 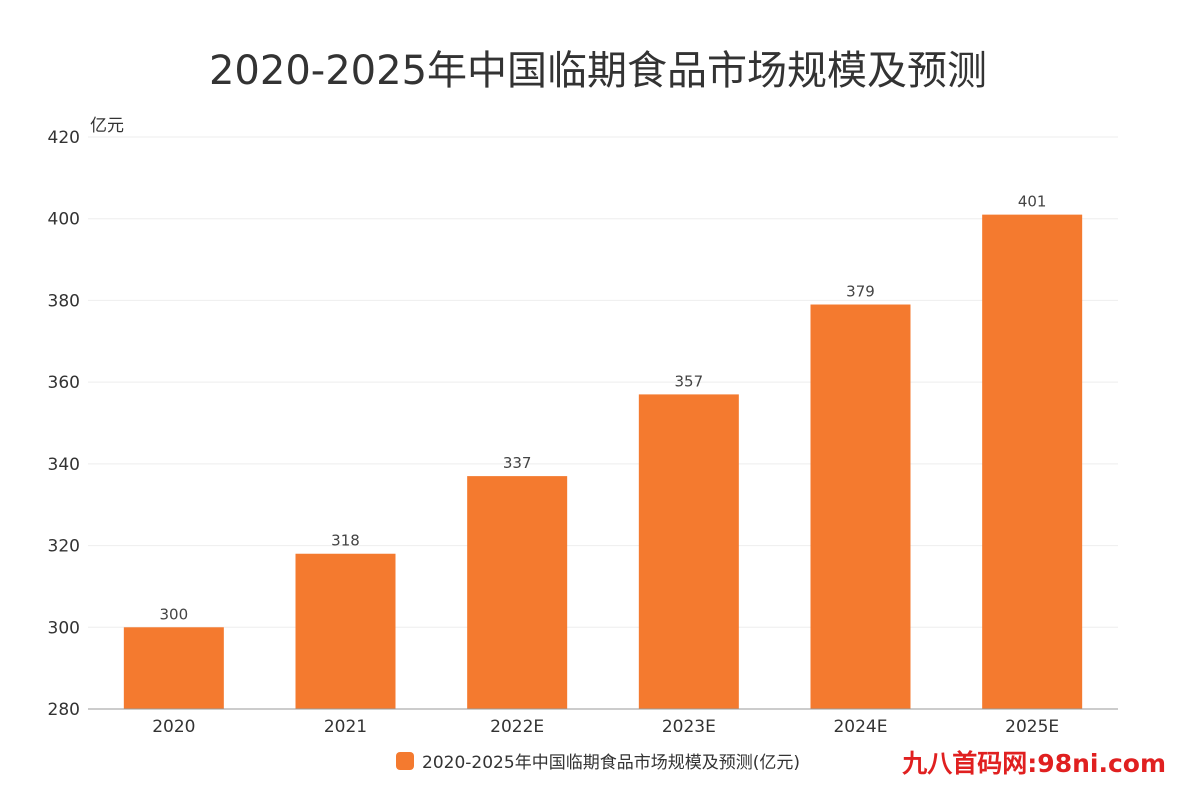 I want to click on y-axis-ticks: 280 300 320 340 360 380 400 420, so click(x=64, y=424).